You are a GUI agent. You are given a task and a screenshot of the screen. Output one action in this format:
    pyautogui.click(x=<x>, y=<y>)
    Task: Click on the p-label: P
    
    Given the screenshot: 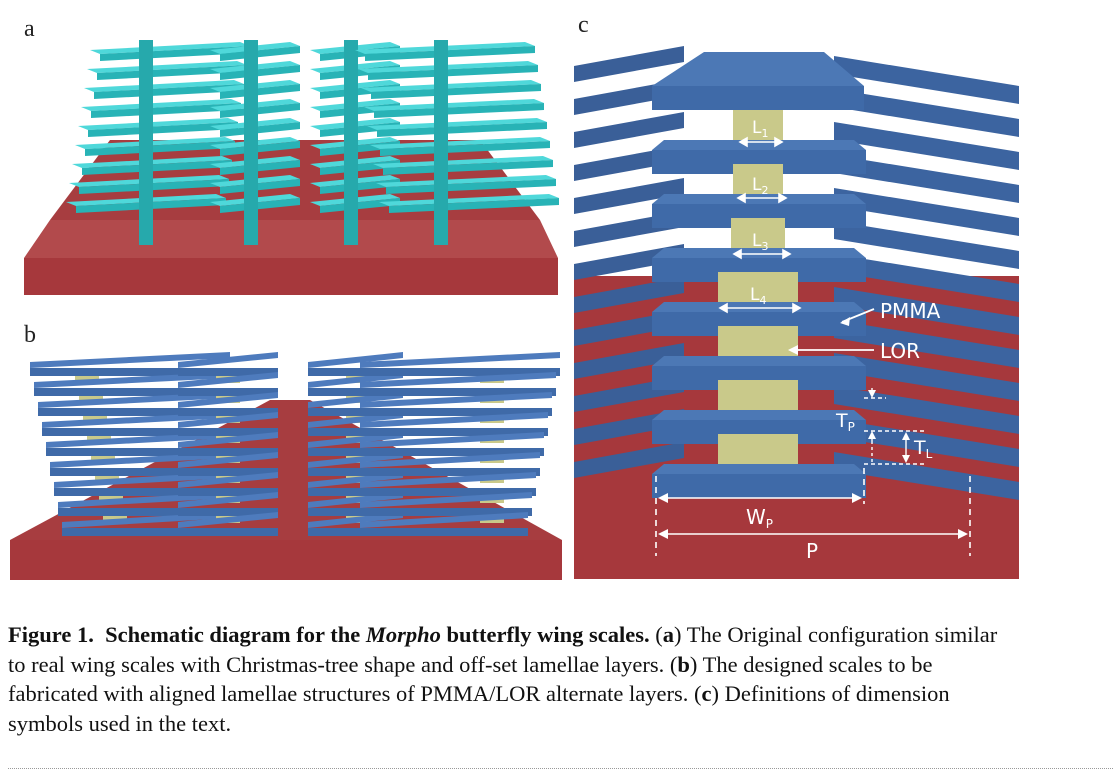 What is the action you would take?
    pyautogui.click(x=812, y=551)
    